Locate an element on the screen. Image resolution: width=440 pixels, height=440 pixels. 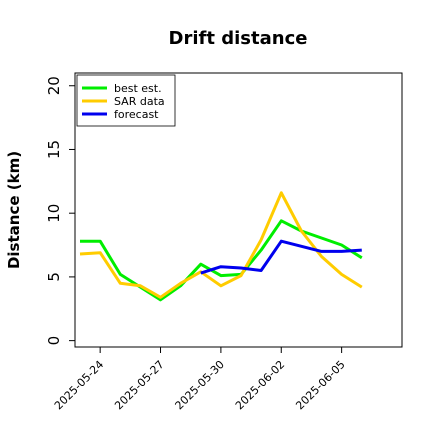
x-tick-label: 2025-05-24 is located at coordinates (79, 385).